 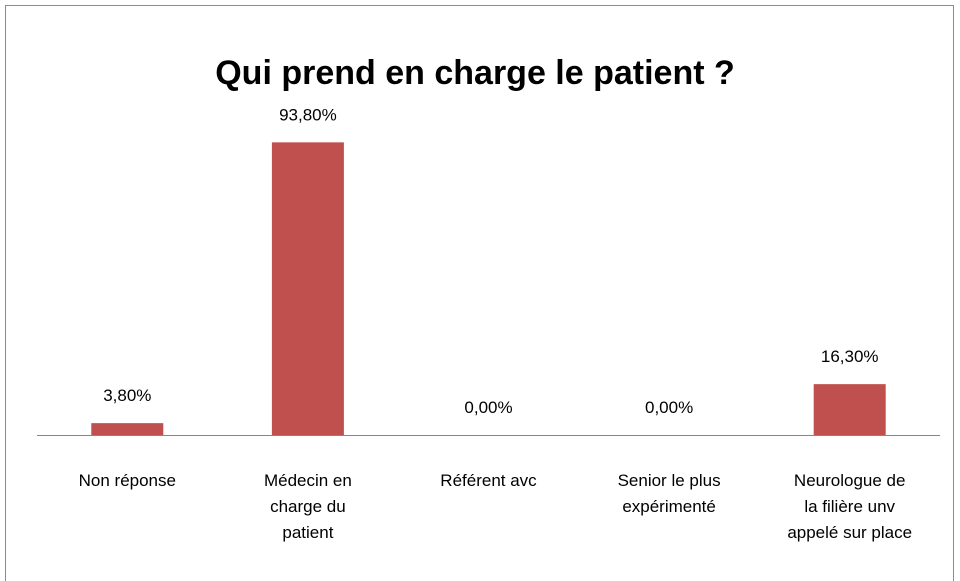 I want to click on data-label: 93,80%, so click(x=308, y=114).